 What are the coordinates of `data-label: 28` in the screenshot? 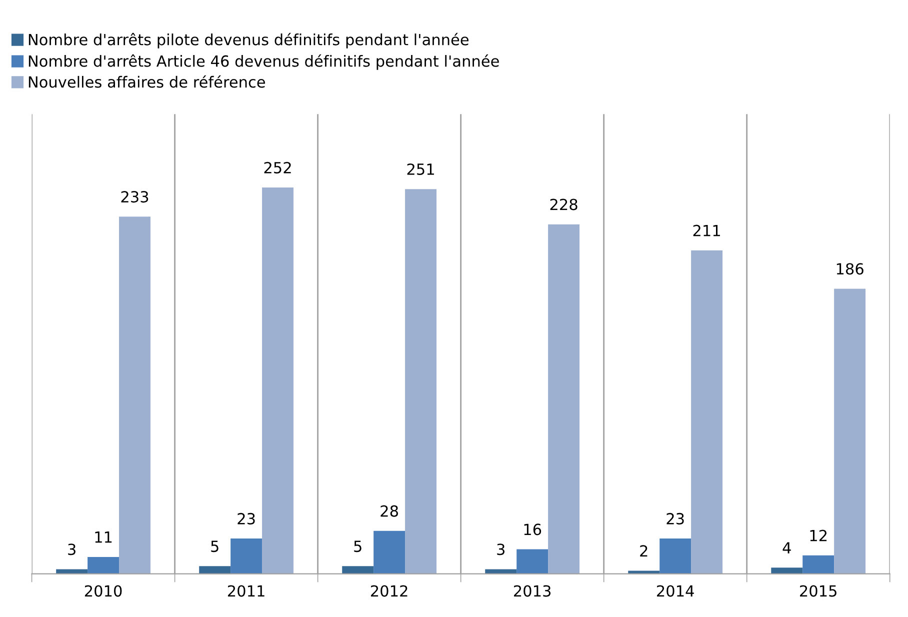 It's located at (389, 511).